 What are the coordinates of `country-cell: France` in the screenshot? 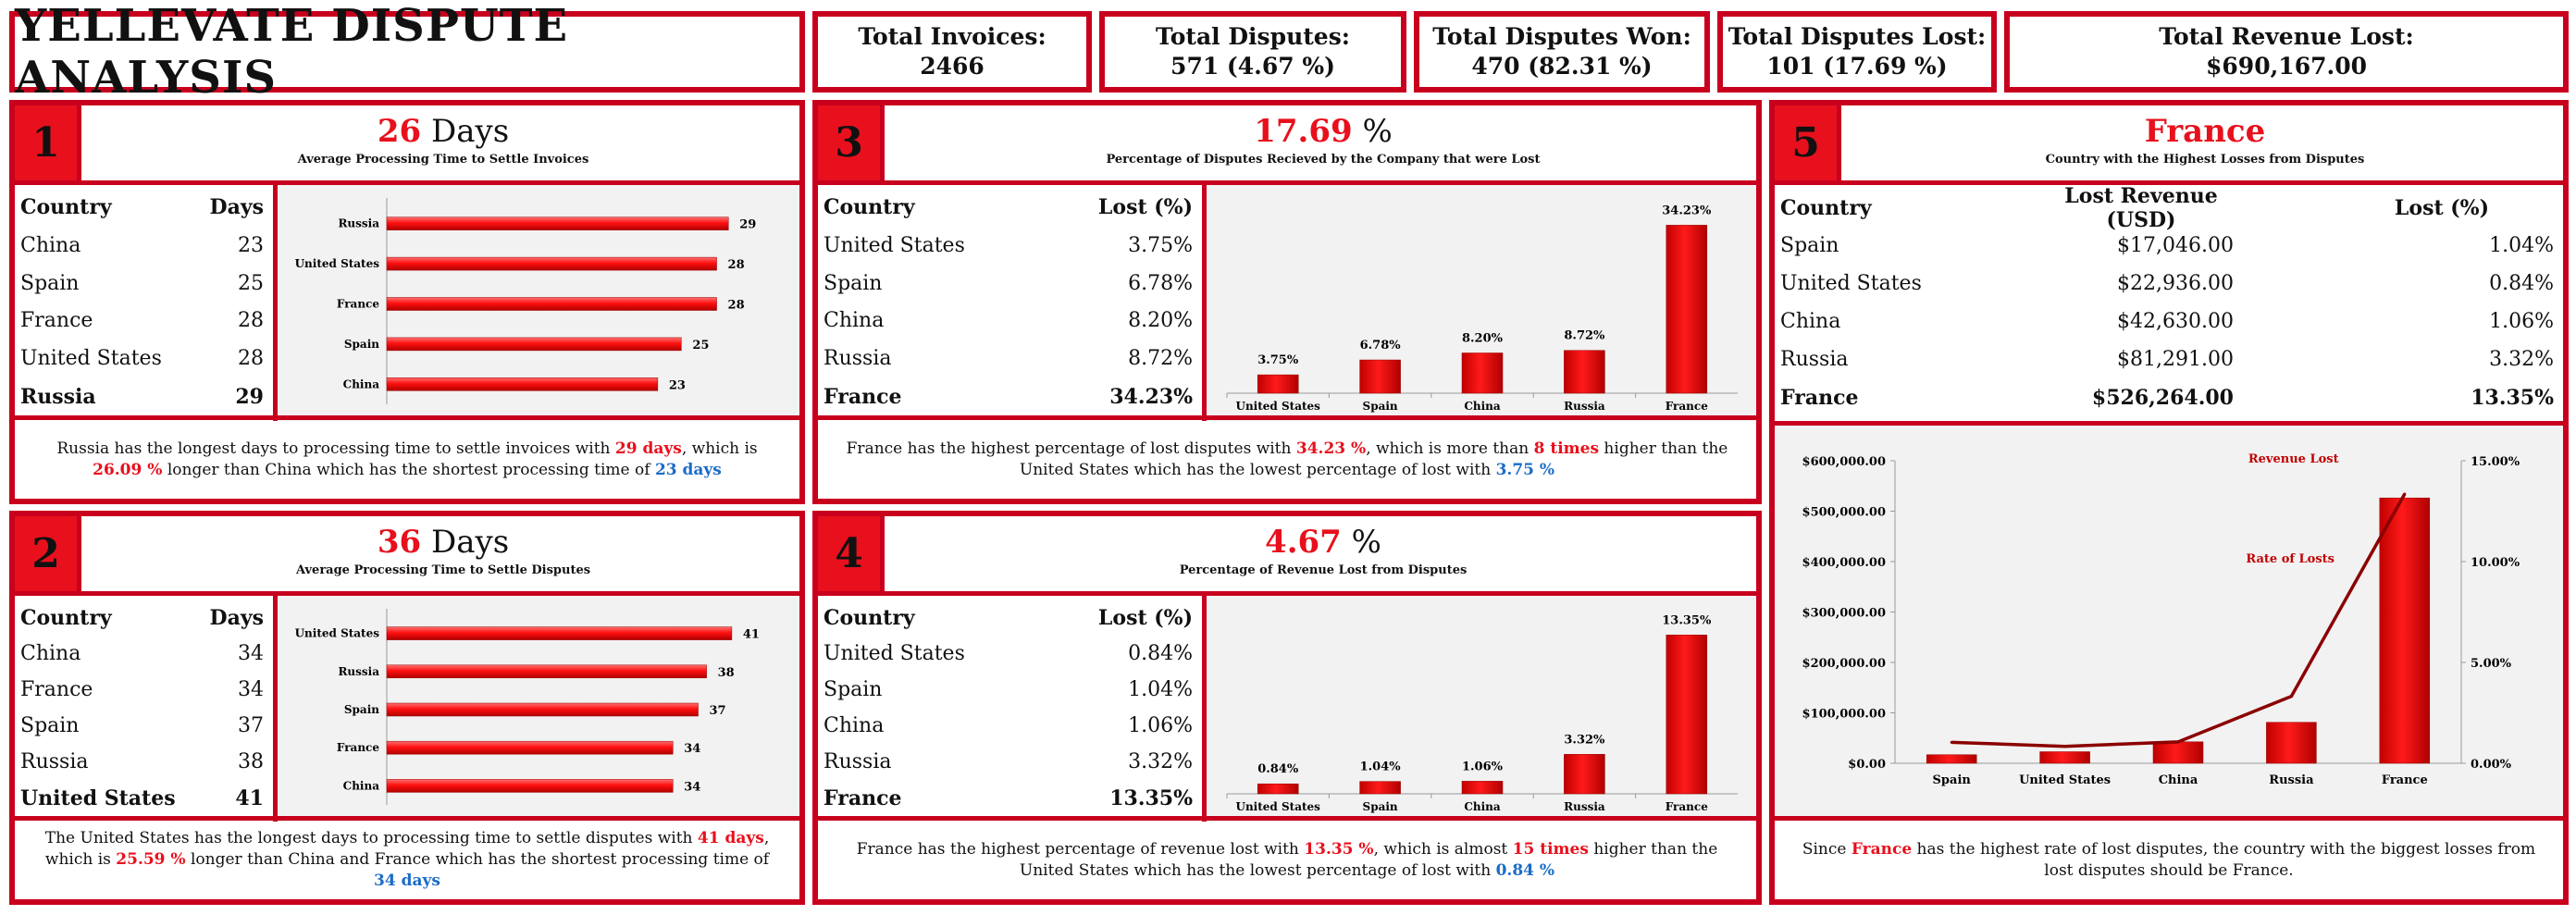 It's located at (863, 797).